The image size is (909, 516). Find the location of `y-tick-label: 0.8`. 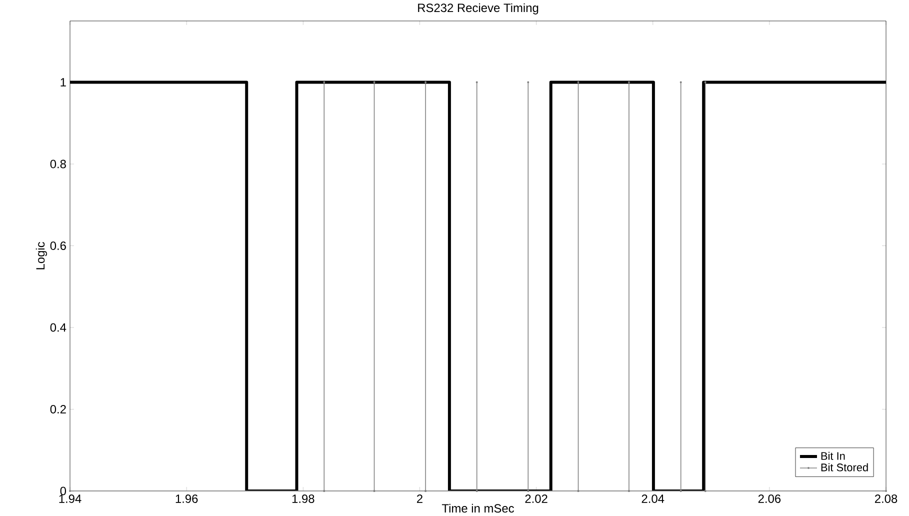

y-tick-label: 0.8 is located at coordinates (58, 164).